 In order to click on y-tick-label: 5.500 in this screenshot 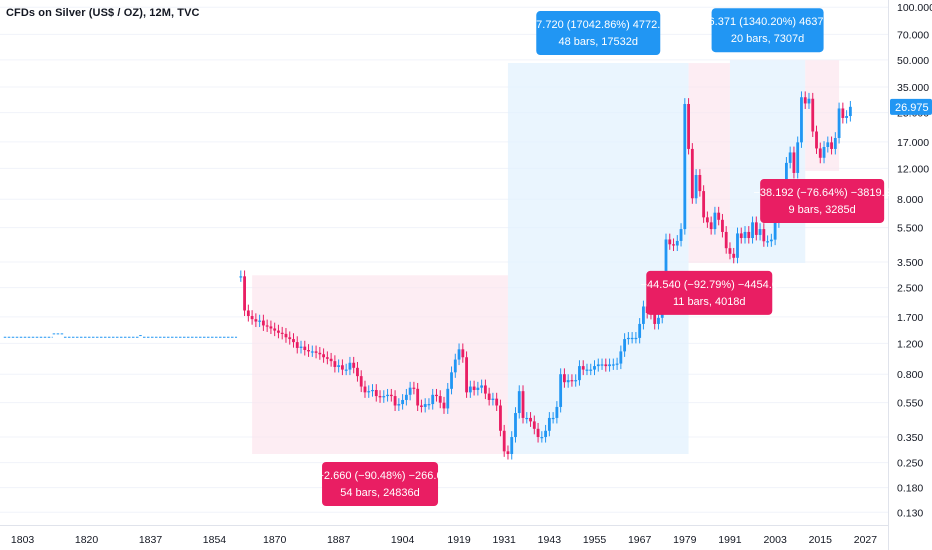, I will do `click(910, 229)`.